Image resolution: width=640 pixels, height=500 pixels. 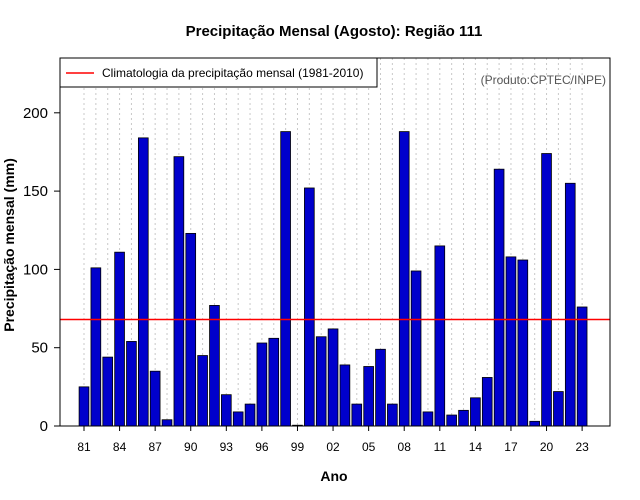 I want to click on x-tick-label: 99, so click(x=298, y=447).